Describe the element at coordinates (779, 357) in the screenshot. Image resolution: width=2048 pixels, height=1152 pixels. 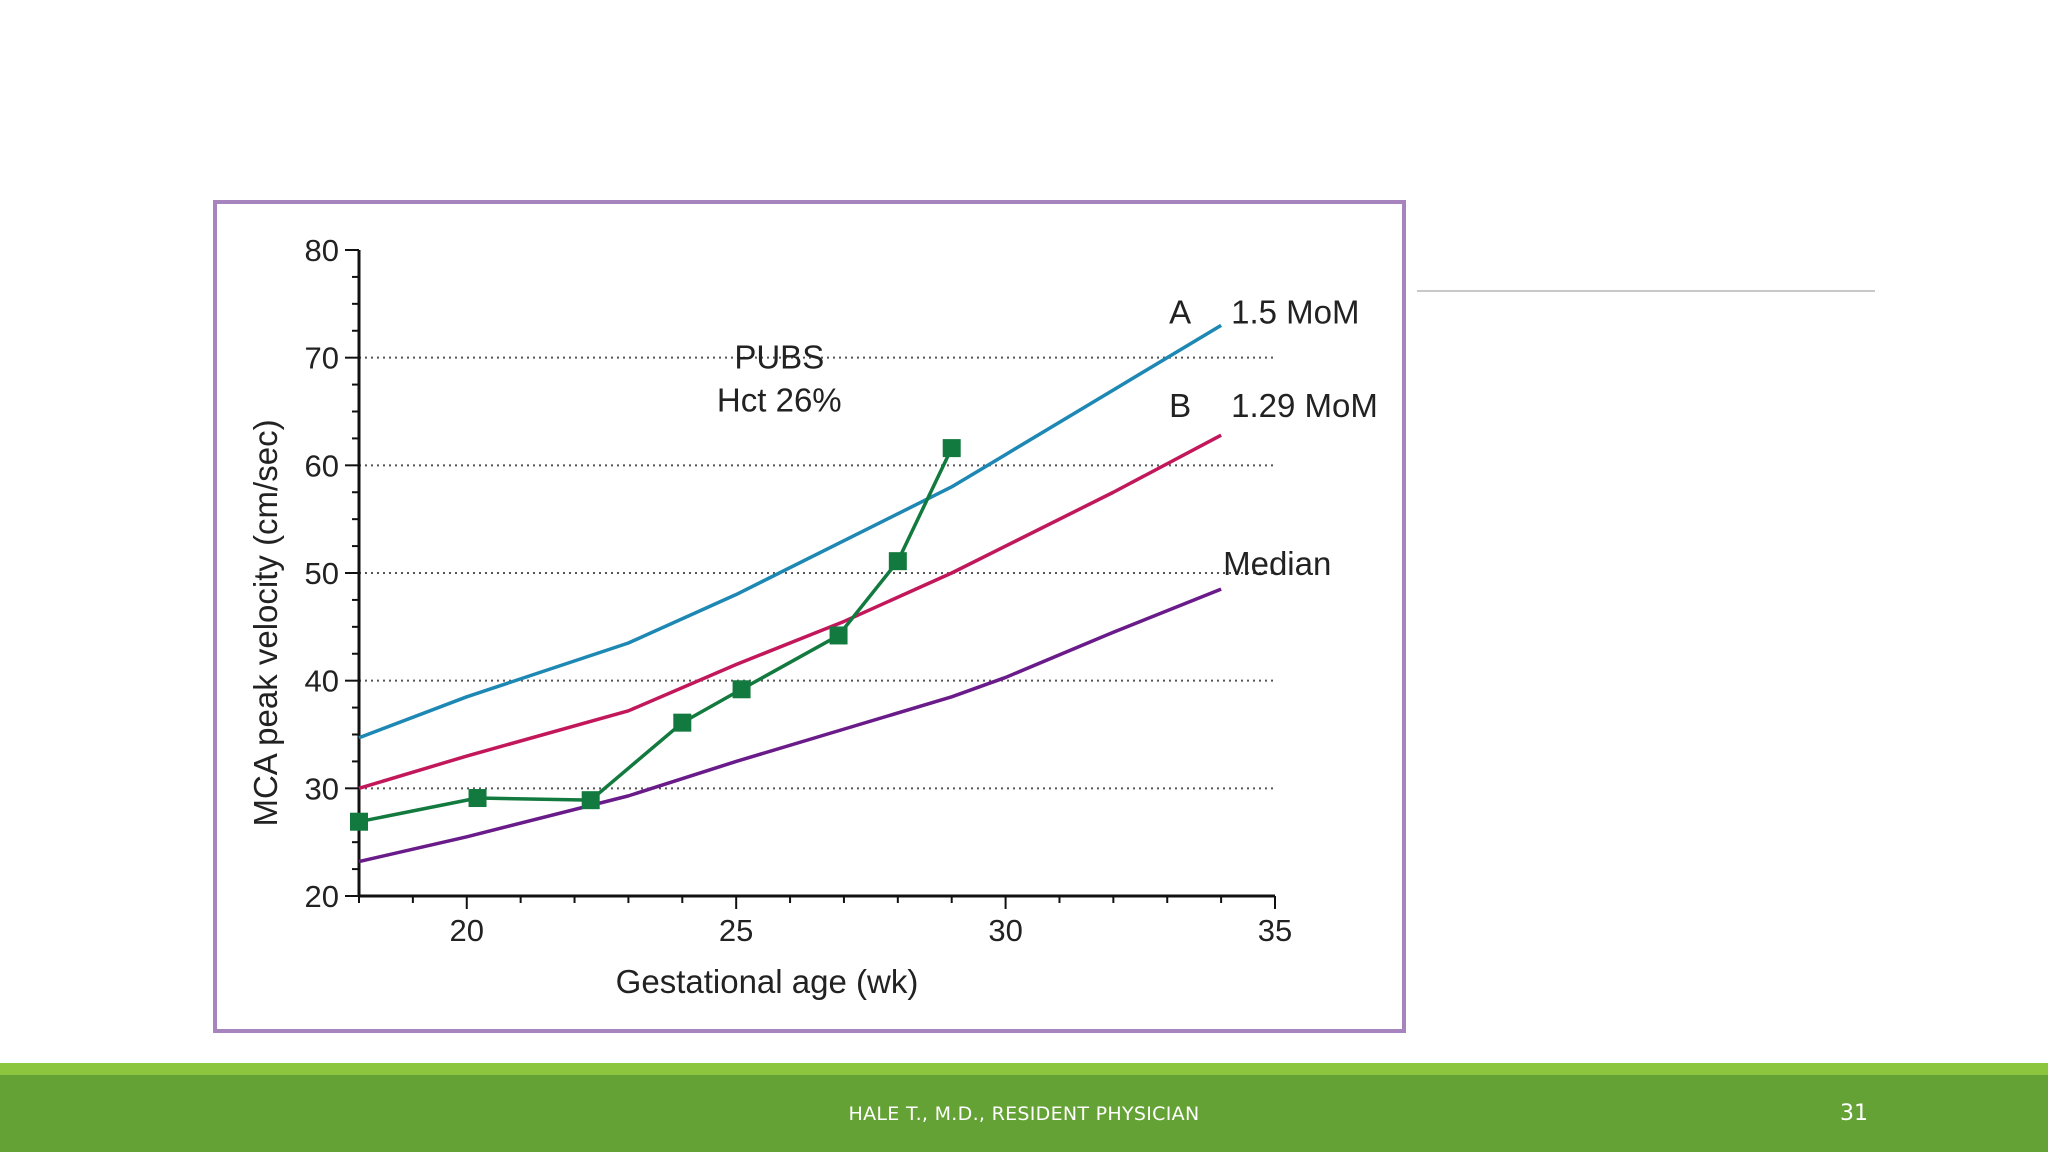
I see `annotation-label: PUBS` at that location.